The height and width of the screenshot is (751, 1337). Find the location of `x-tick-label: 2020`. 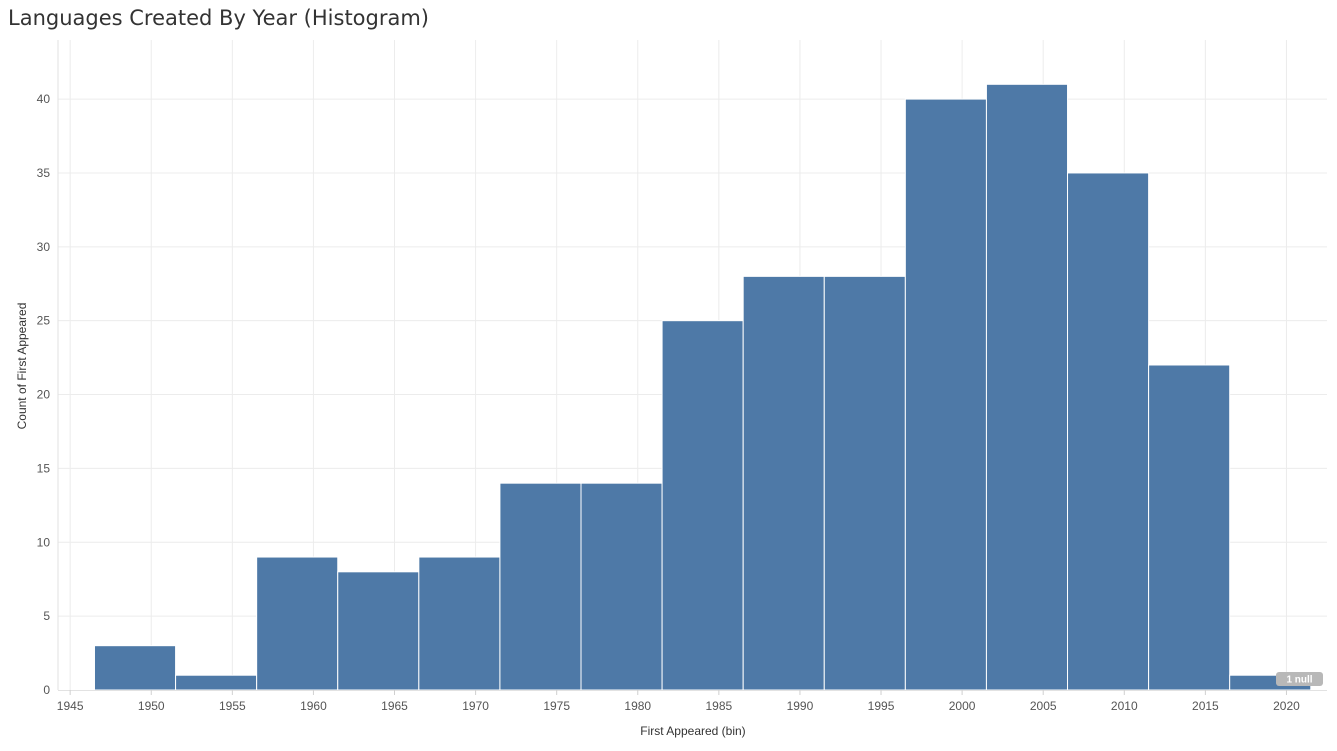

x-tick-label: 2020 is located at coordinates (1286, 706).